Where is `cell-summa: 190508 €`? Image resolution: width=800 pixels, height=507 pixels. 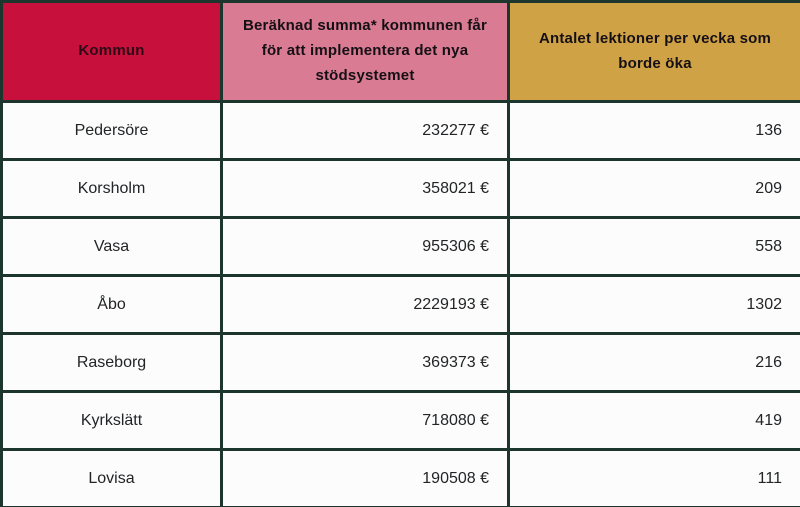 cell-summa: 190508 € is located at coordinates (365, 477).